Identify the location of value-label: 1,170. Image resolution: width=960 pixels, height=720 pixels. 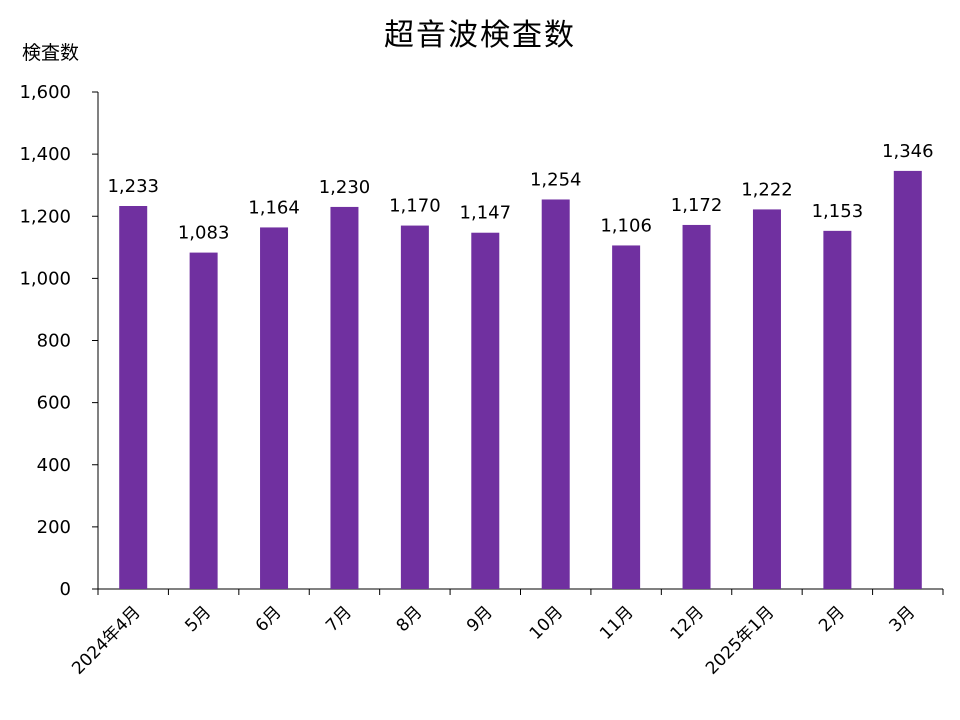
(415, 206).